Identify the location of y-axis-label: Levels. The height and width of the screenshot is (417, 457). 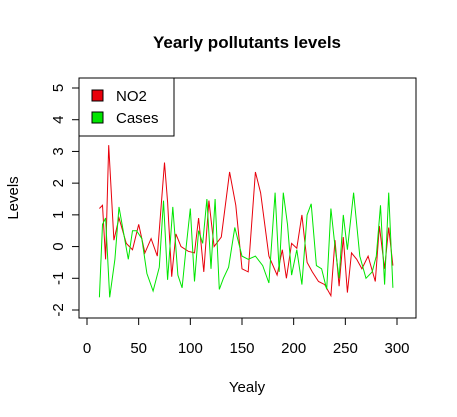
(13, 197).